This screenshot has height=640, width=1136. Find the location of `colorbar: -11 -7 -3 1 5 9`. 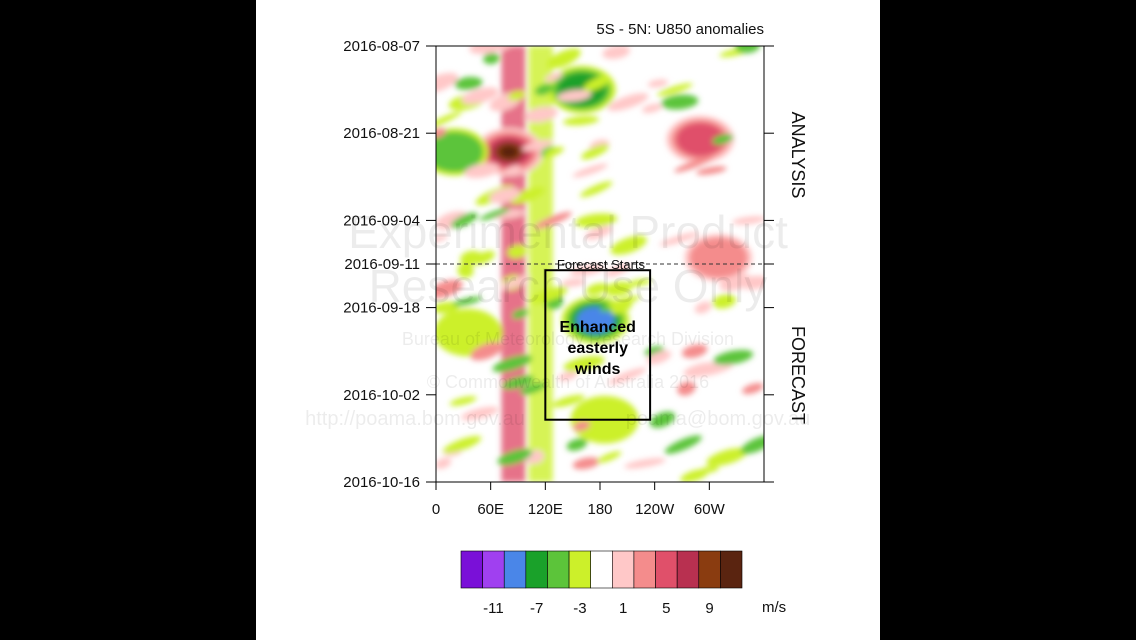

colorbar: -11 -7 -3 1 5 9 is located at coordinates (601, 583).